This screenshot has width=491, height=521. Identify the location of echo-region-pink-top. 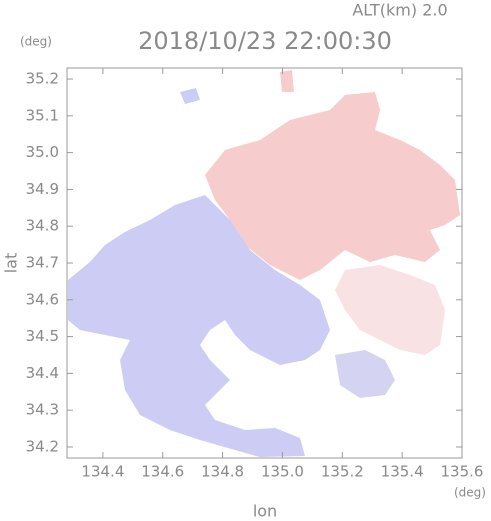
(287, 81).